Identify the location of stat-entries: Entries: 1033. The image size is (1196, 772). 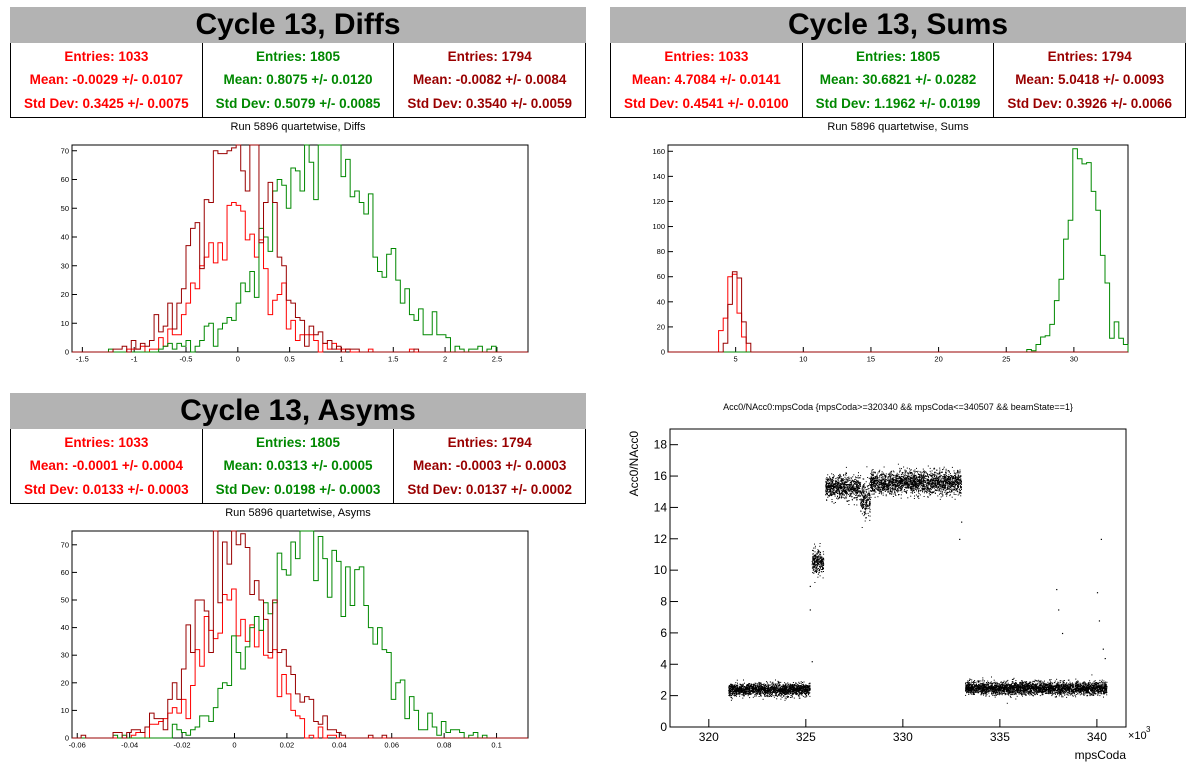
(706, 57).